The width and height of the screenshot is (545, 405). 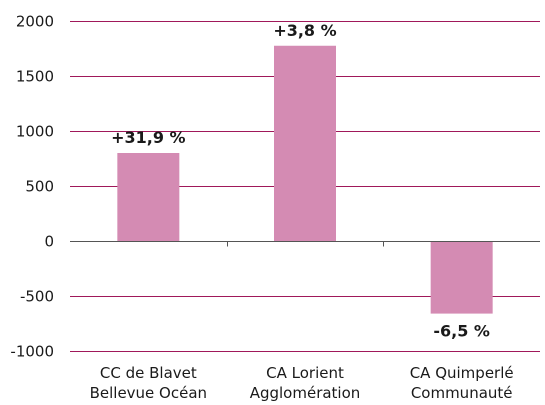 What do you see at coordinates (35, 132) in the screenshot?
I see `y-tick-label: 1000` at bounding box center [35, 132].